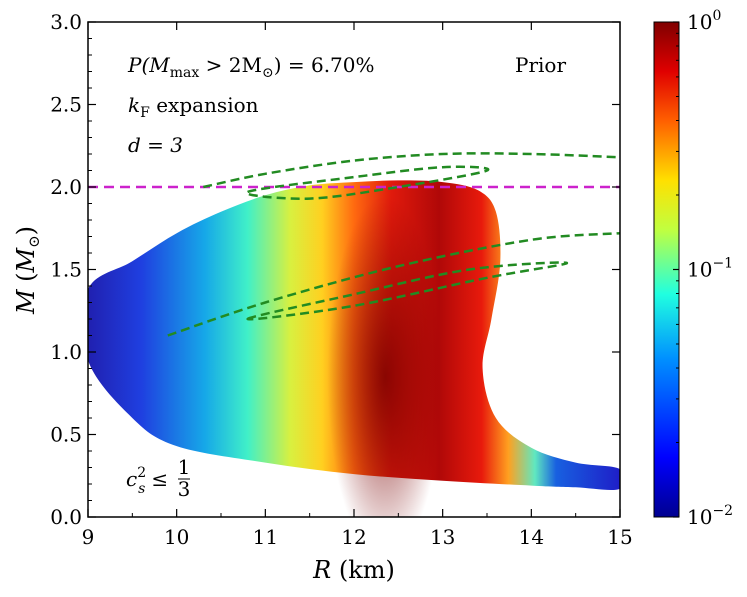 The image size is (747, 597). I want to click on prior-label: Prior, so click(540, 65).